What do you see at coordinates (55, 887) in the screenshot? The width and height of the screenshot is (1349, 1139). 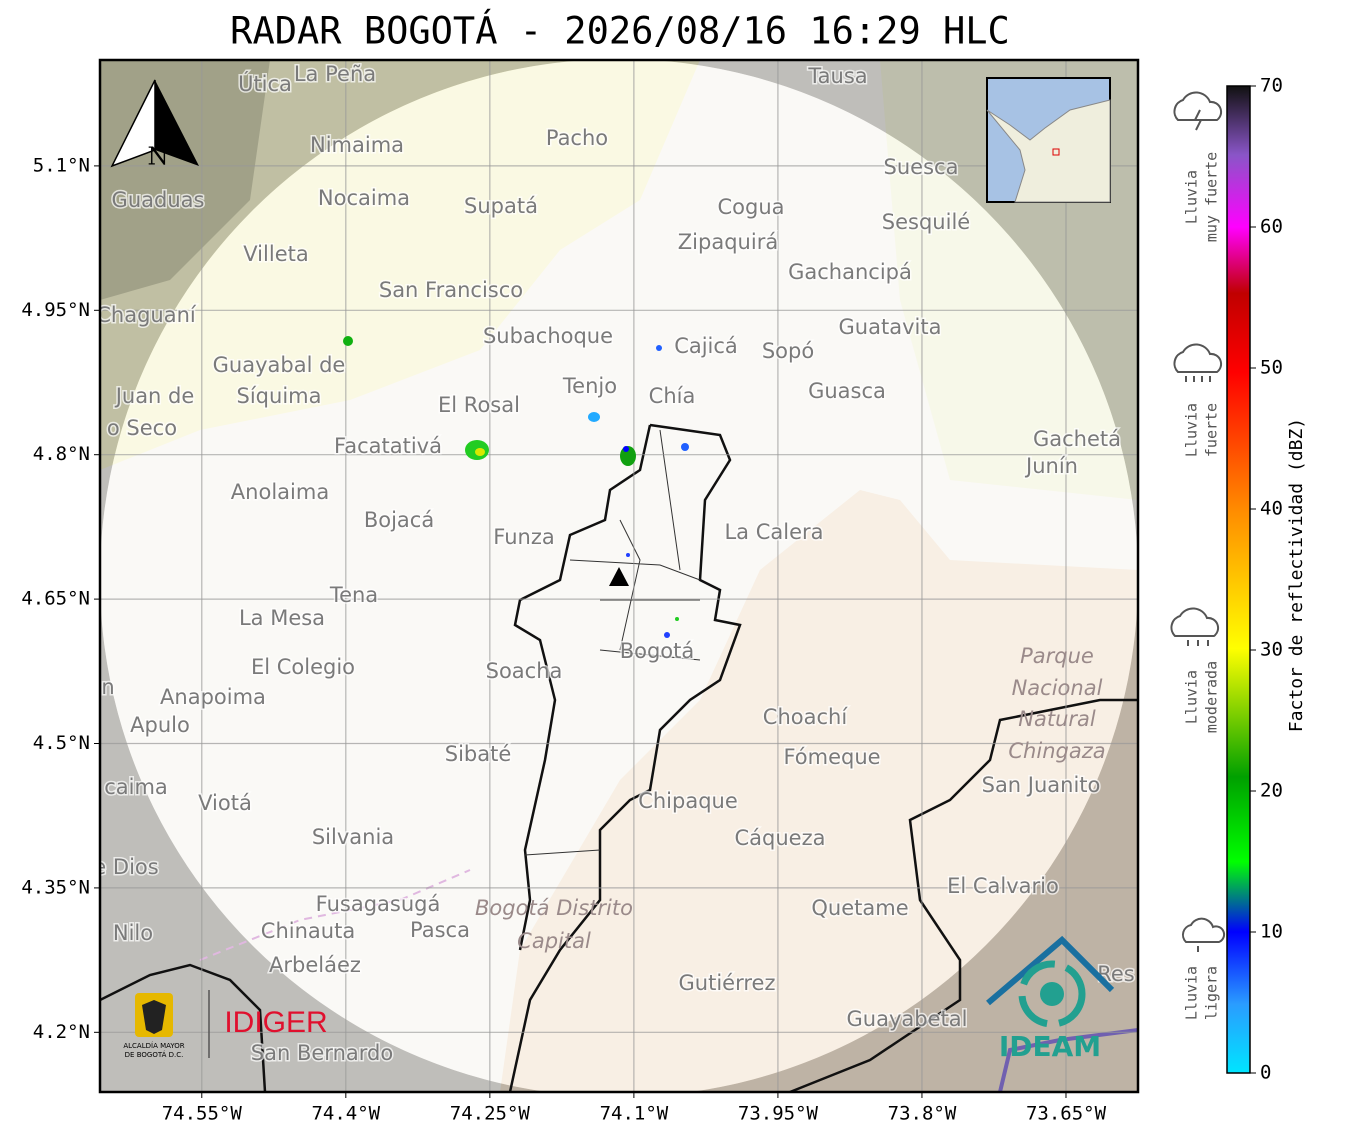 I see `y-tick-label: 4.35°N` at bounding box center [55, 887].